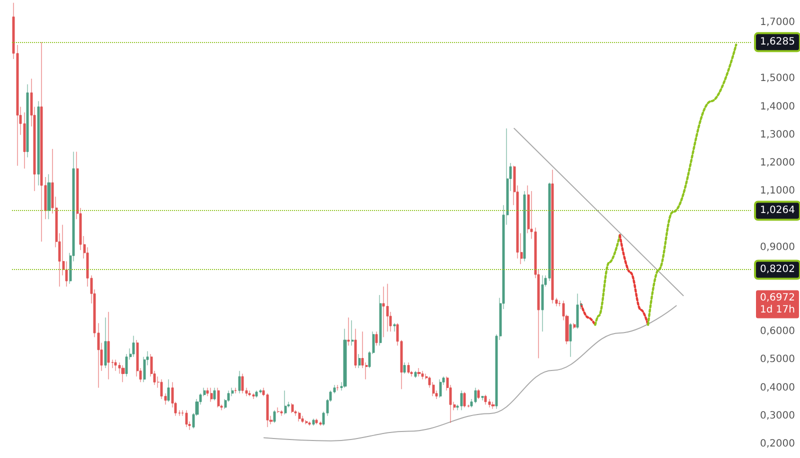  I want to click on y-tick-label: 1,7000, so click(777, 22).